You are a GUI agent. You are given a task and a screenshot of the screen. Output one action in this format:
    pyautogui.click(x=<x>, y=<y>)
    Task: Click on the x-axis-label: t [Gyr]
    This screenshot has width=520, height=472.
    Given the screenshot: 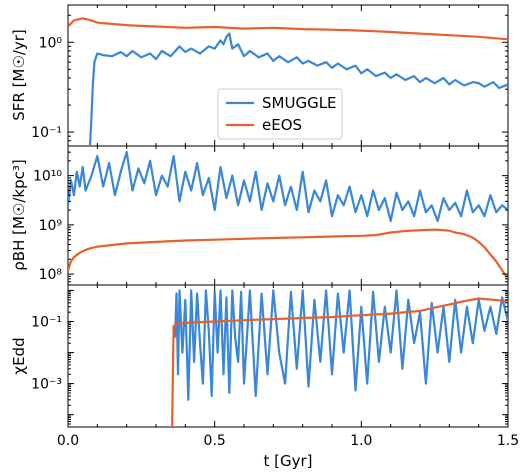 What is the action you would take?
    pyautogui.click(x=287, y=461)
    